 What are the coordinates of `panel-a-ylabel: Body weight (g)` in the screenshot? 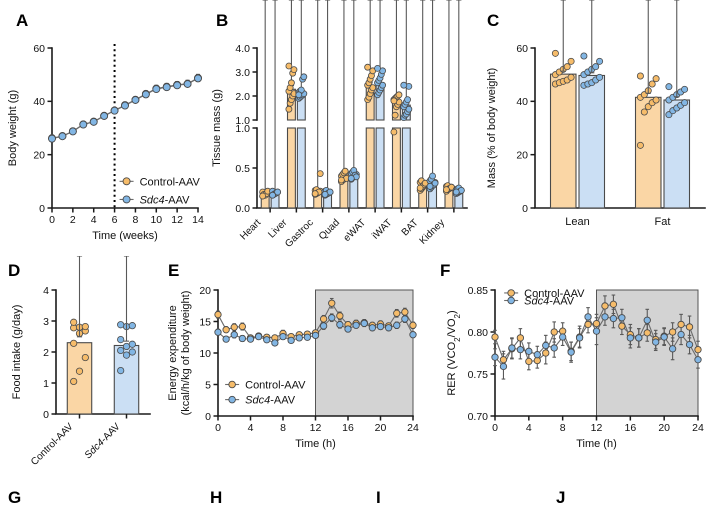 It's located at (13, 128).